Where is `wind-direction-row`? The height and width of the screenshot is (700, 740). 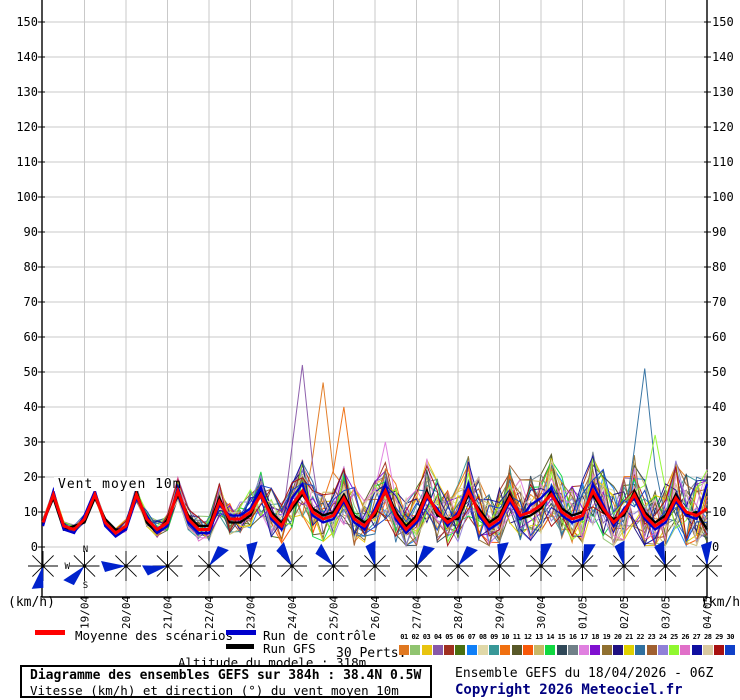
wind-direction-row is located at coordinates (375, 564).